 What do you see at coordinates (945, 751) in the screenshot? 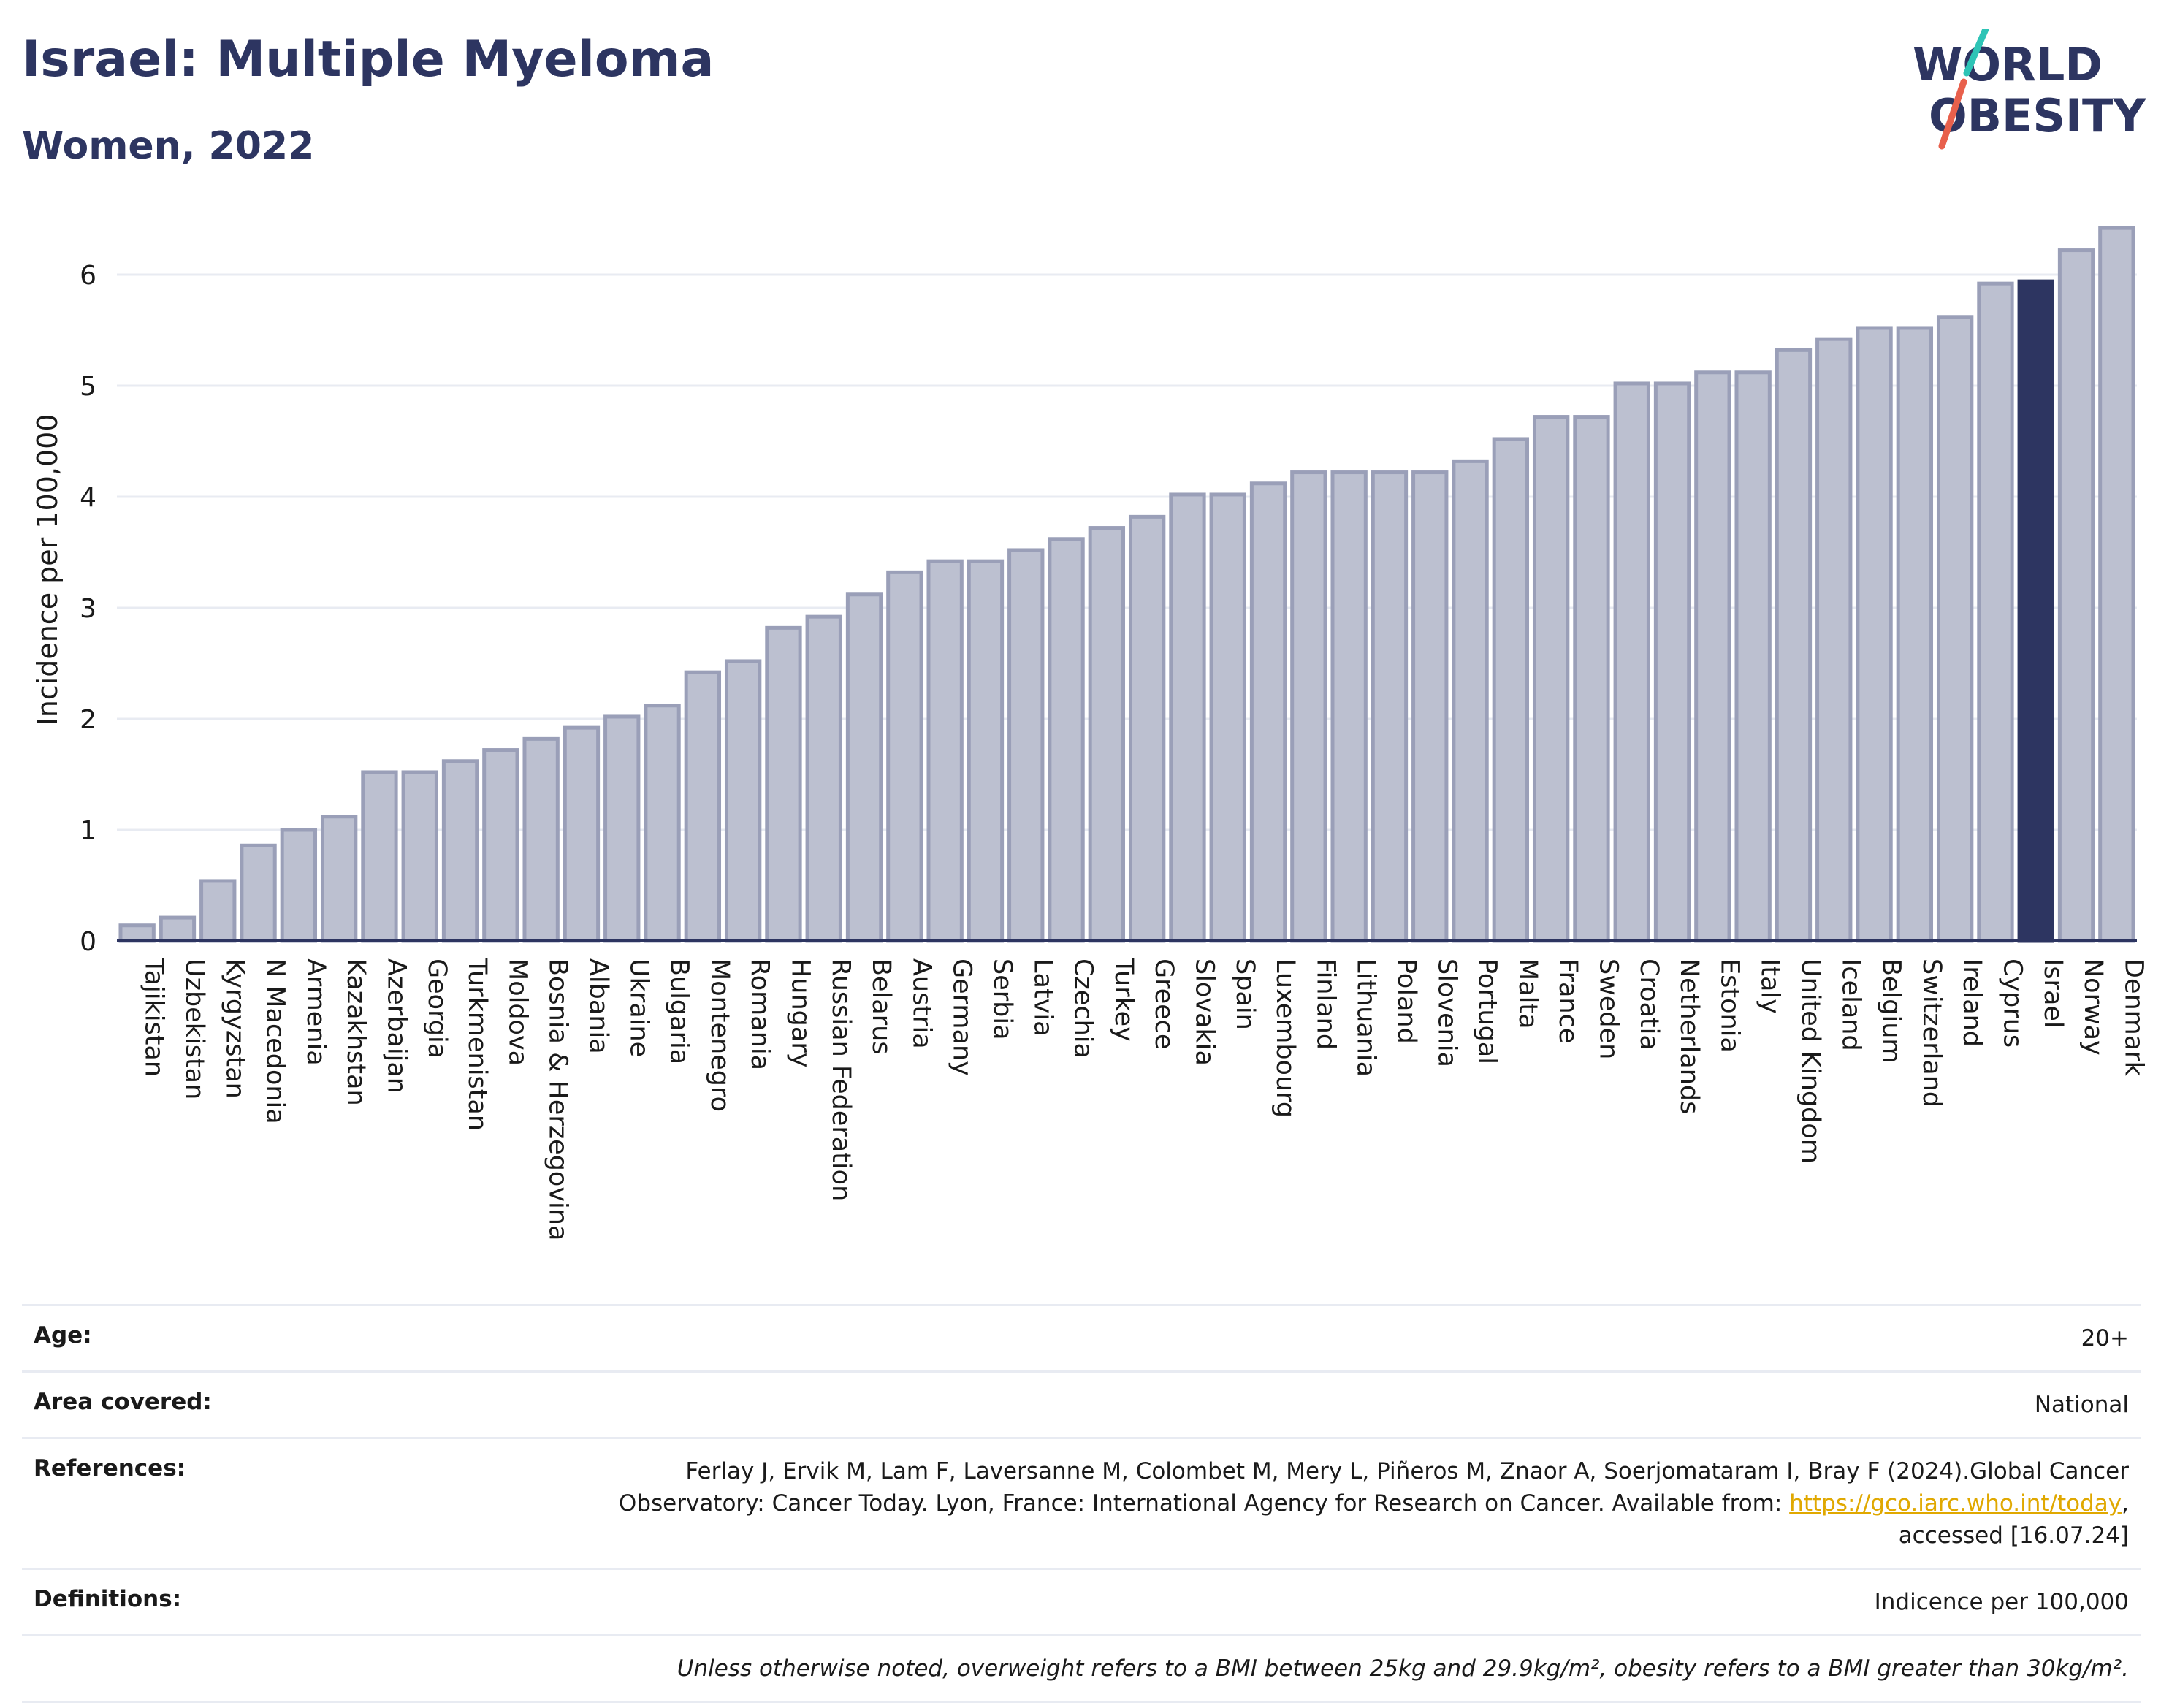
I see `bar-germany` at bounding box center [945, 751].